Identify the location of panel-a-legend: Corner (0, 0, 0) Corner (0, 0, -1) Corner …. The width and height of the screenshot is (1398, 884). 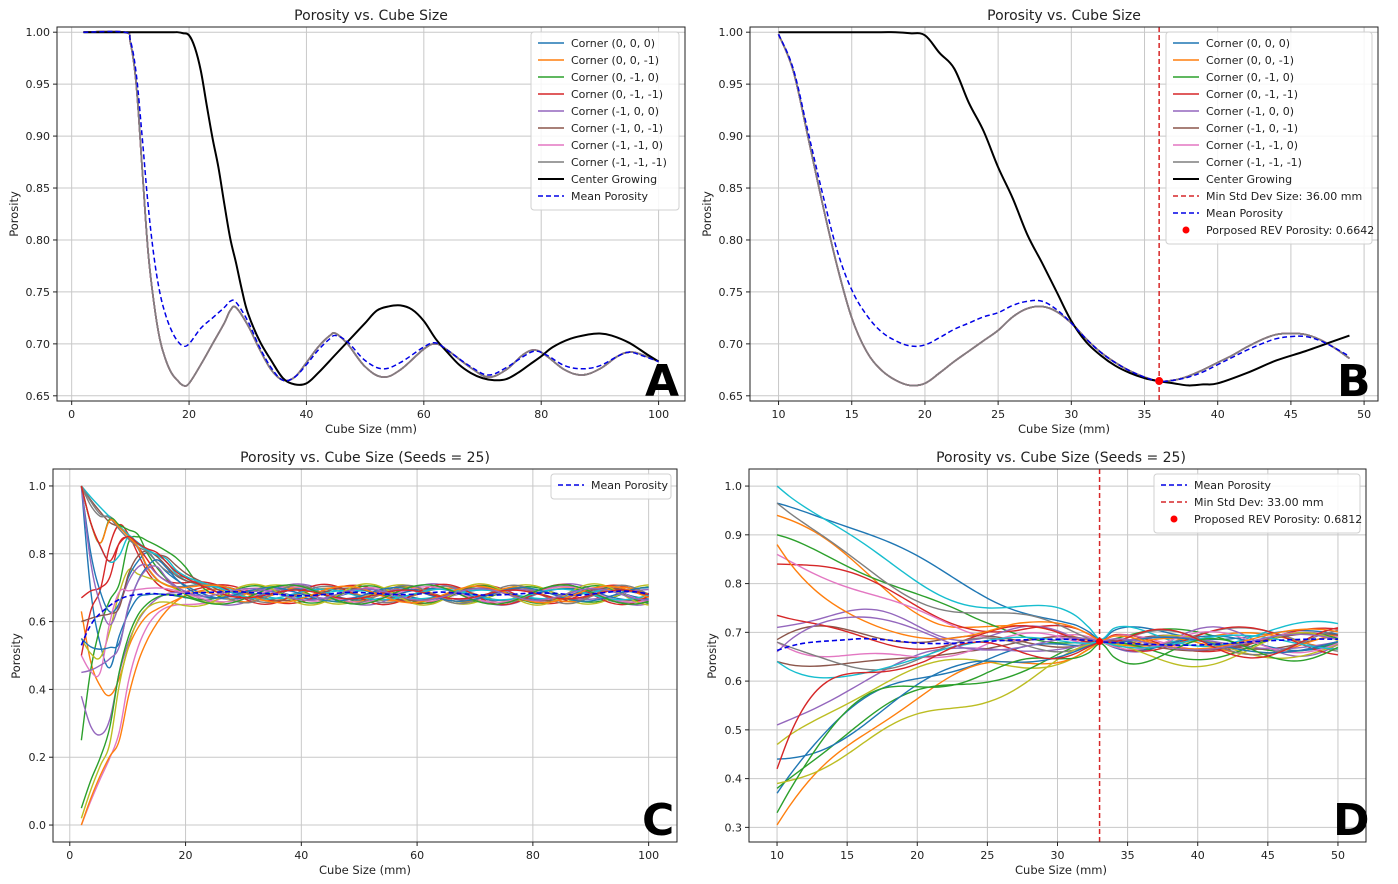
(605, 121).